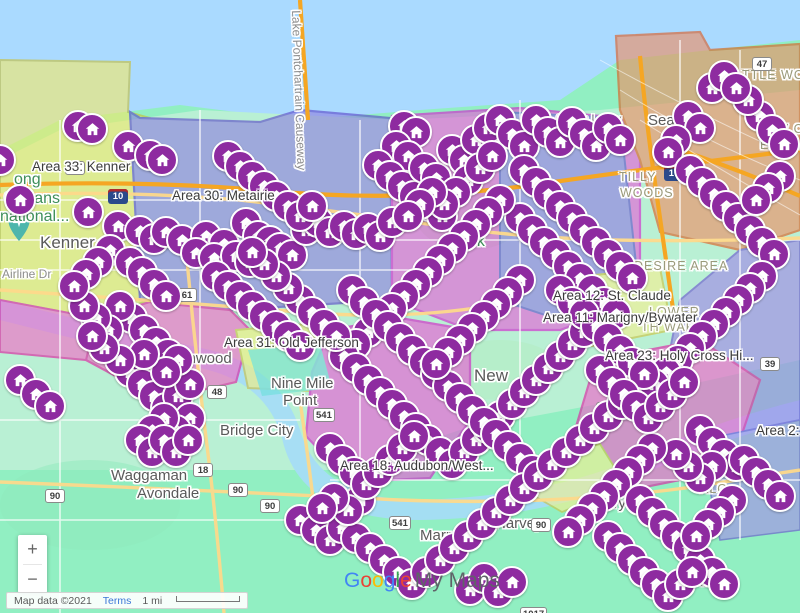 The image size is (800, 613). Describe the element at coordinates (352, 580) in the screenshot. I see `logo-letter-g: G` at that location.